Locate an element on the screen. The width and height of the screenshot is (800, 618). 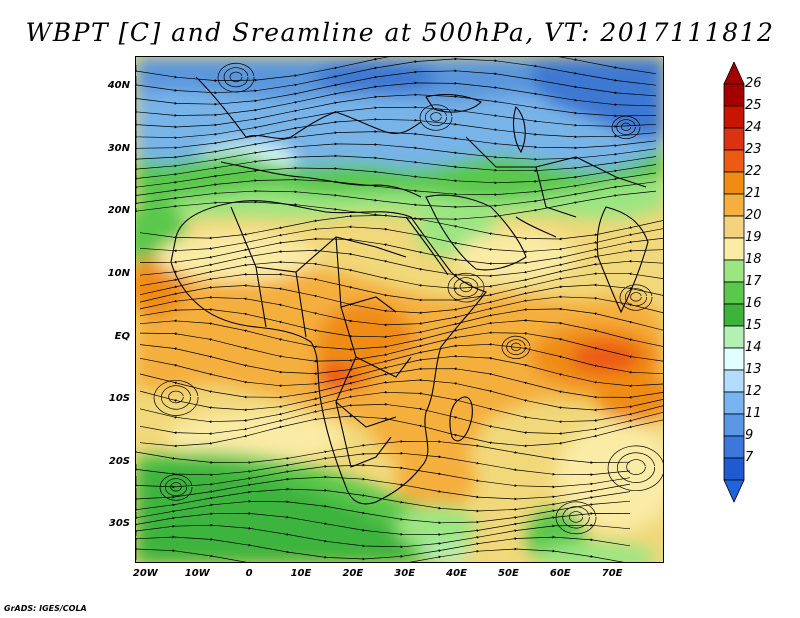
lon-tick-label: 50E is located at coordinates (508, 573).